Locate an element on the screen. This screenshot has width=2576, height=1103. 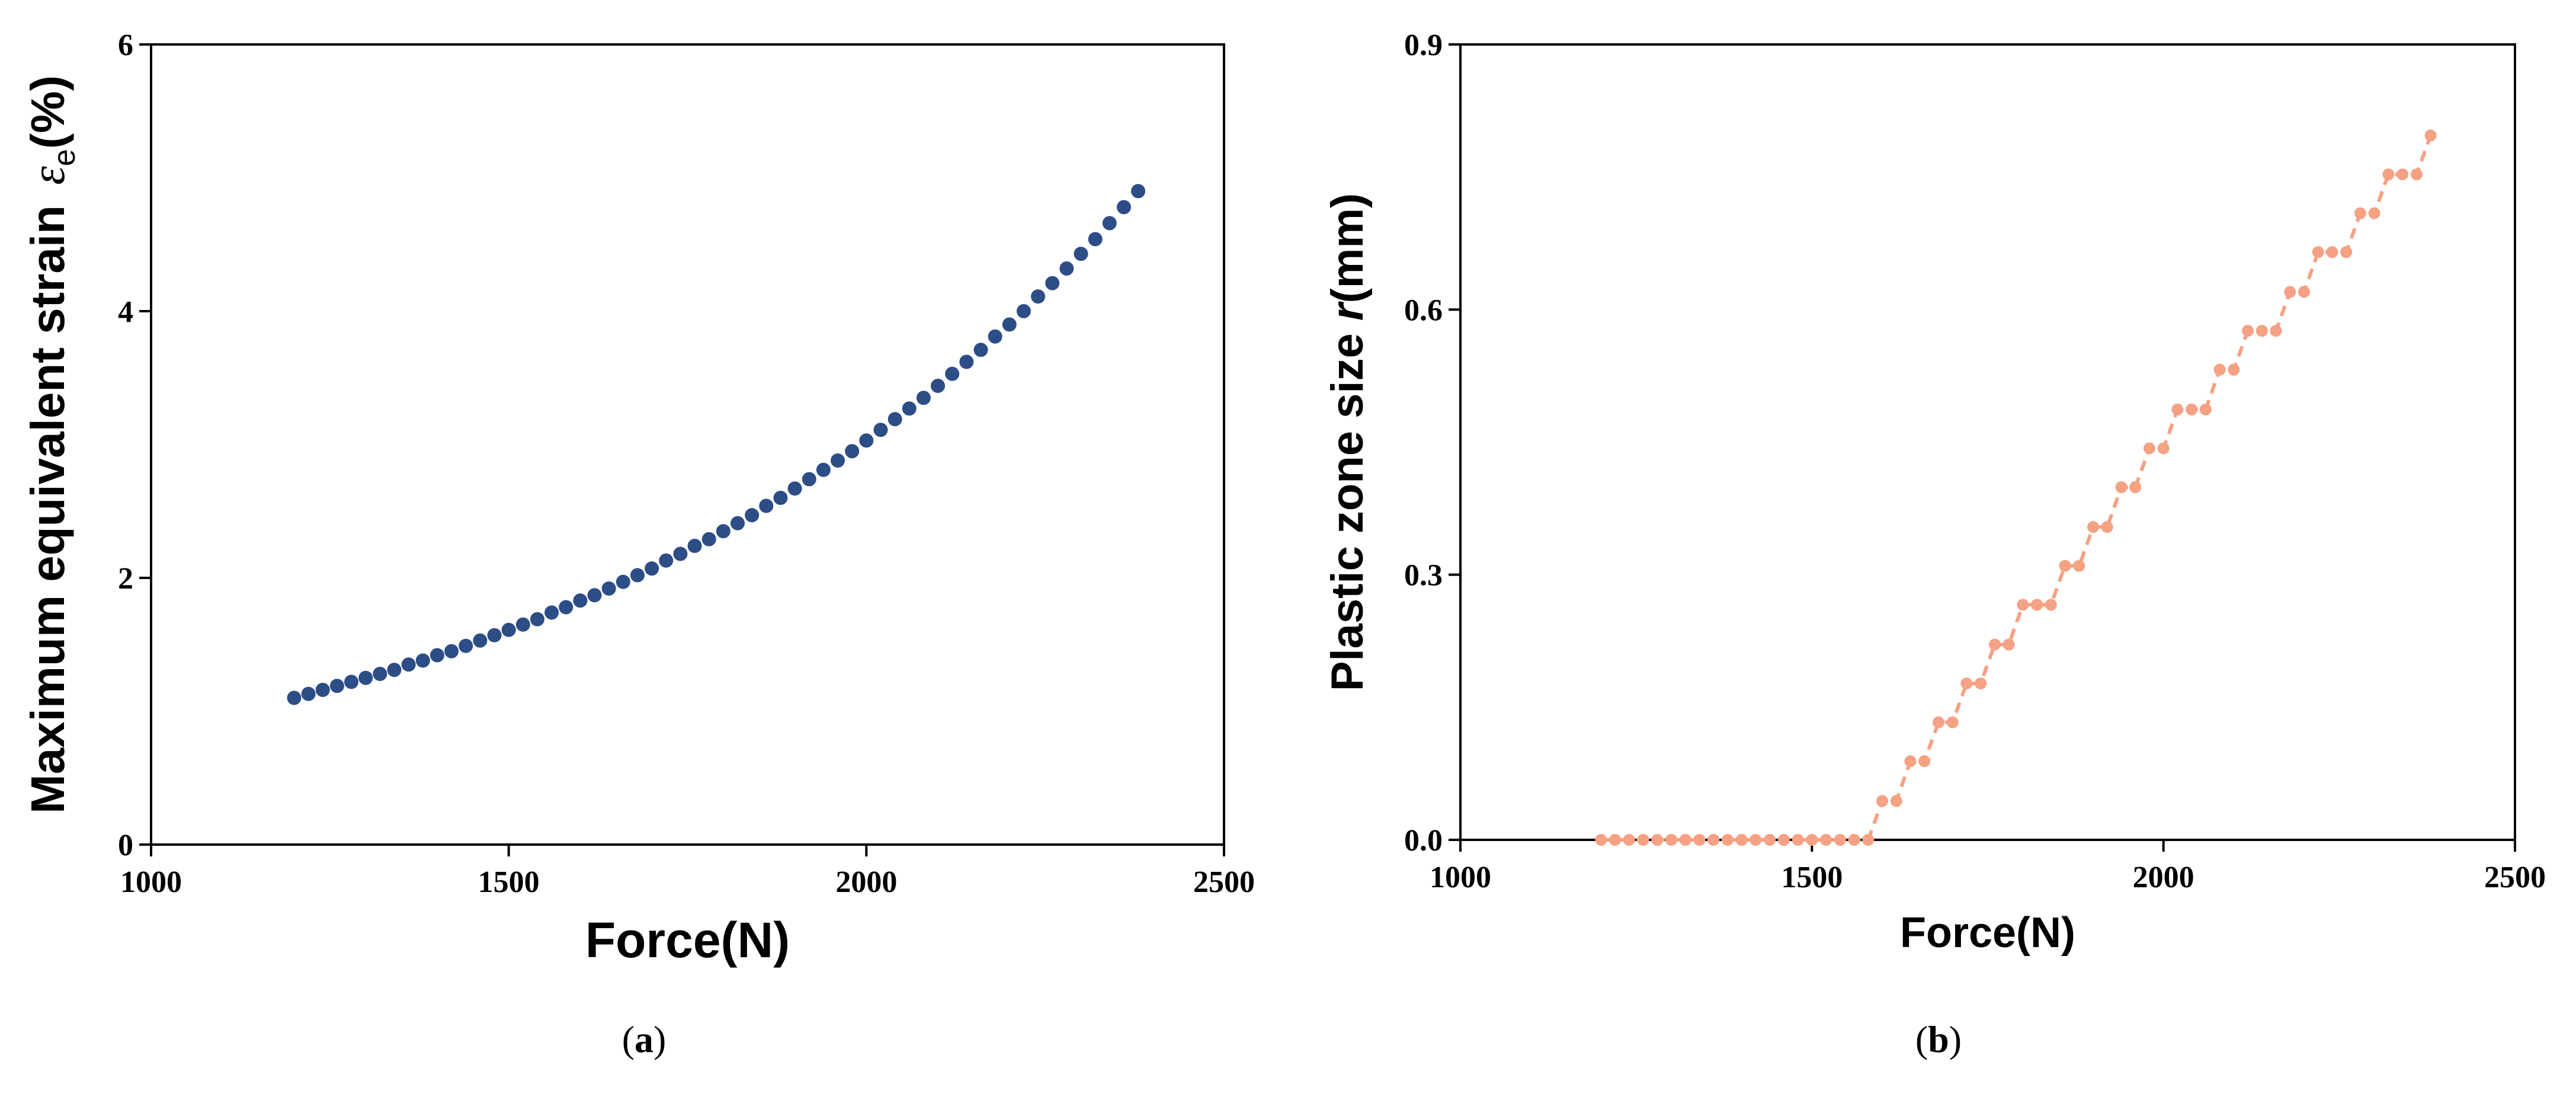
y-axis-label-part: Maximum equivalent strain is located at coordinates (47, 503).